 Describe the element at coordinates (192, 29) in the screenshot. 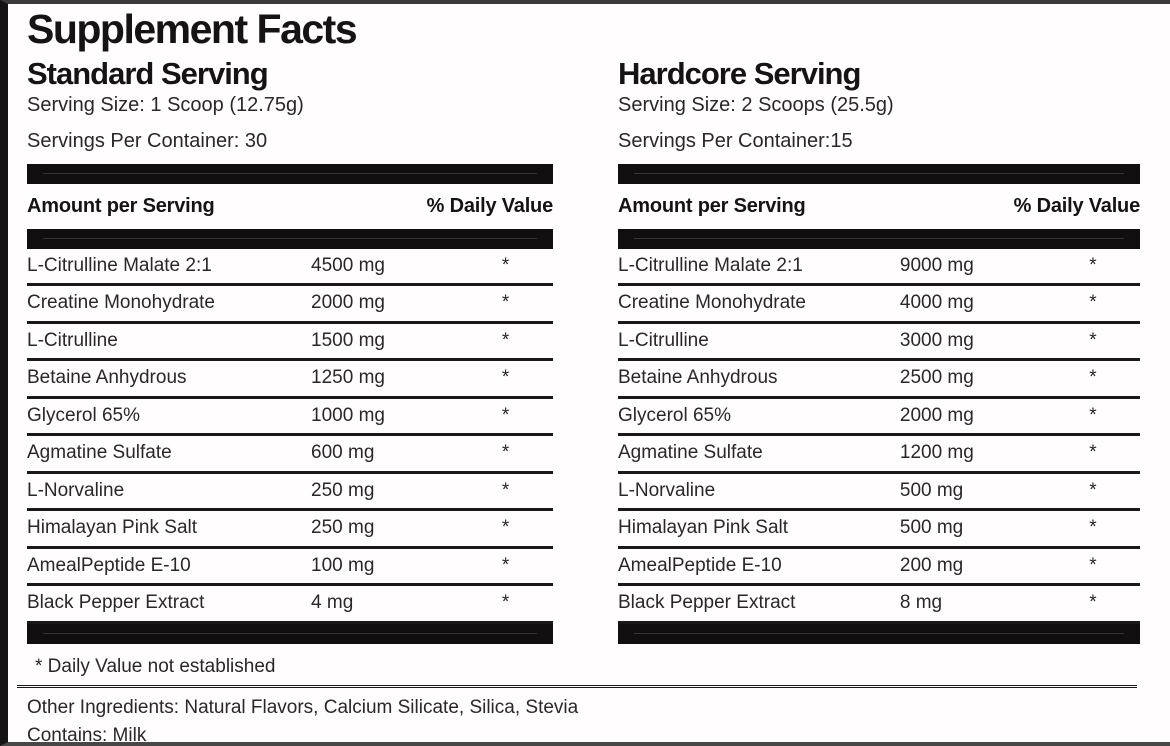

I see `page-title: Supplement Facts` at that location.